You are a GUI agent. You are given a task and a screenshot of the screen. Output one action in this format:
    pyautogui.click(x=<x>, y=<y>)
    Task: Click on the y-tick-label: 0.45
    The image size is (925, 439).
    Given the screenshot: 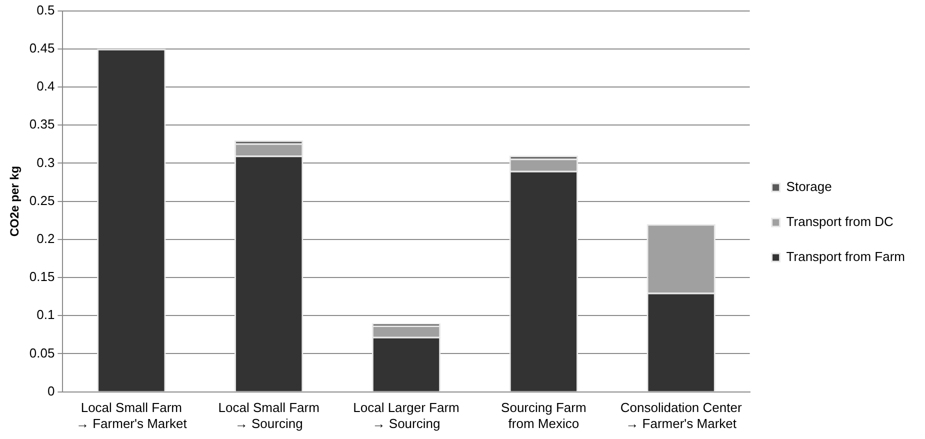 What is the action you would take?
    pyautogui.click(x=42, y=48)
    